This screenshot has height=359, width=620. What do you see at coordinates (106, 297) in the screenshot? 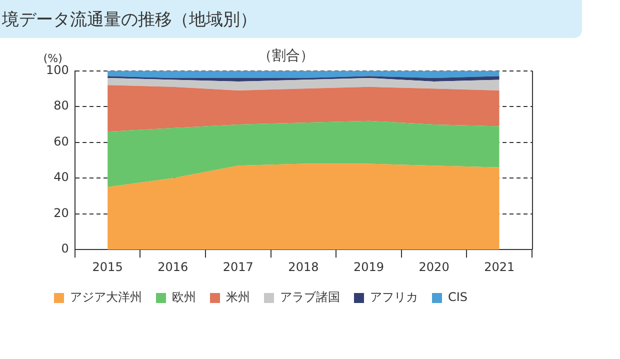
I see `legend-label: アジア大洋州` at bounding box center [106, 297].